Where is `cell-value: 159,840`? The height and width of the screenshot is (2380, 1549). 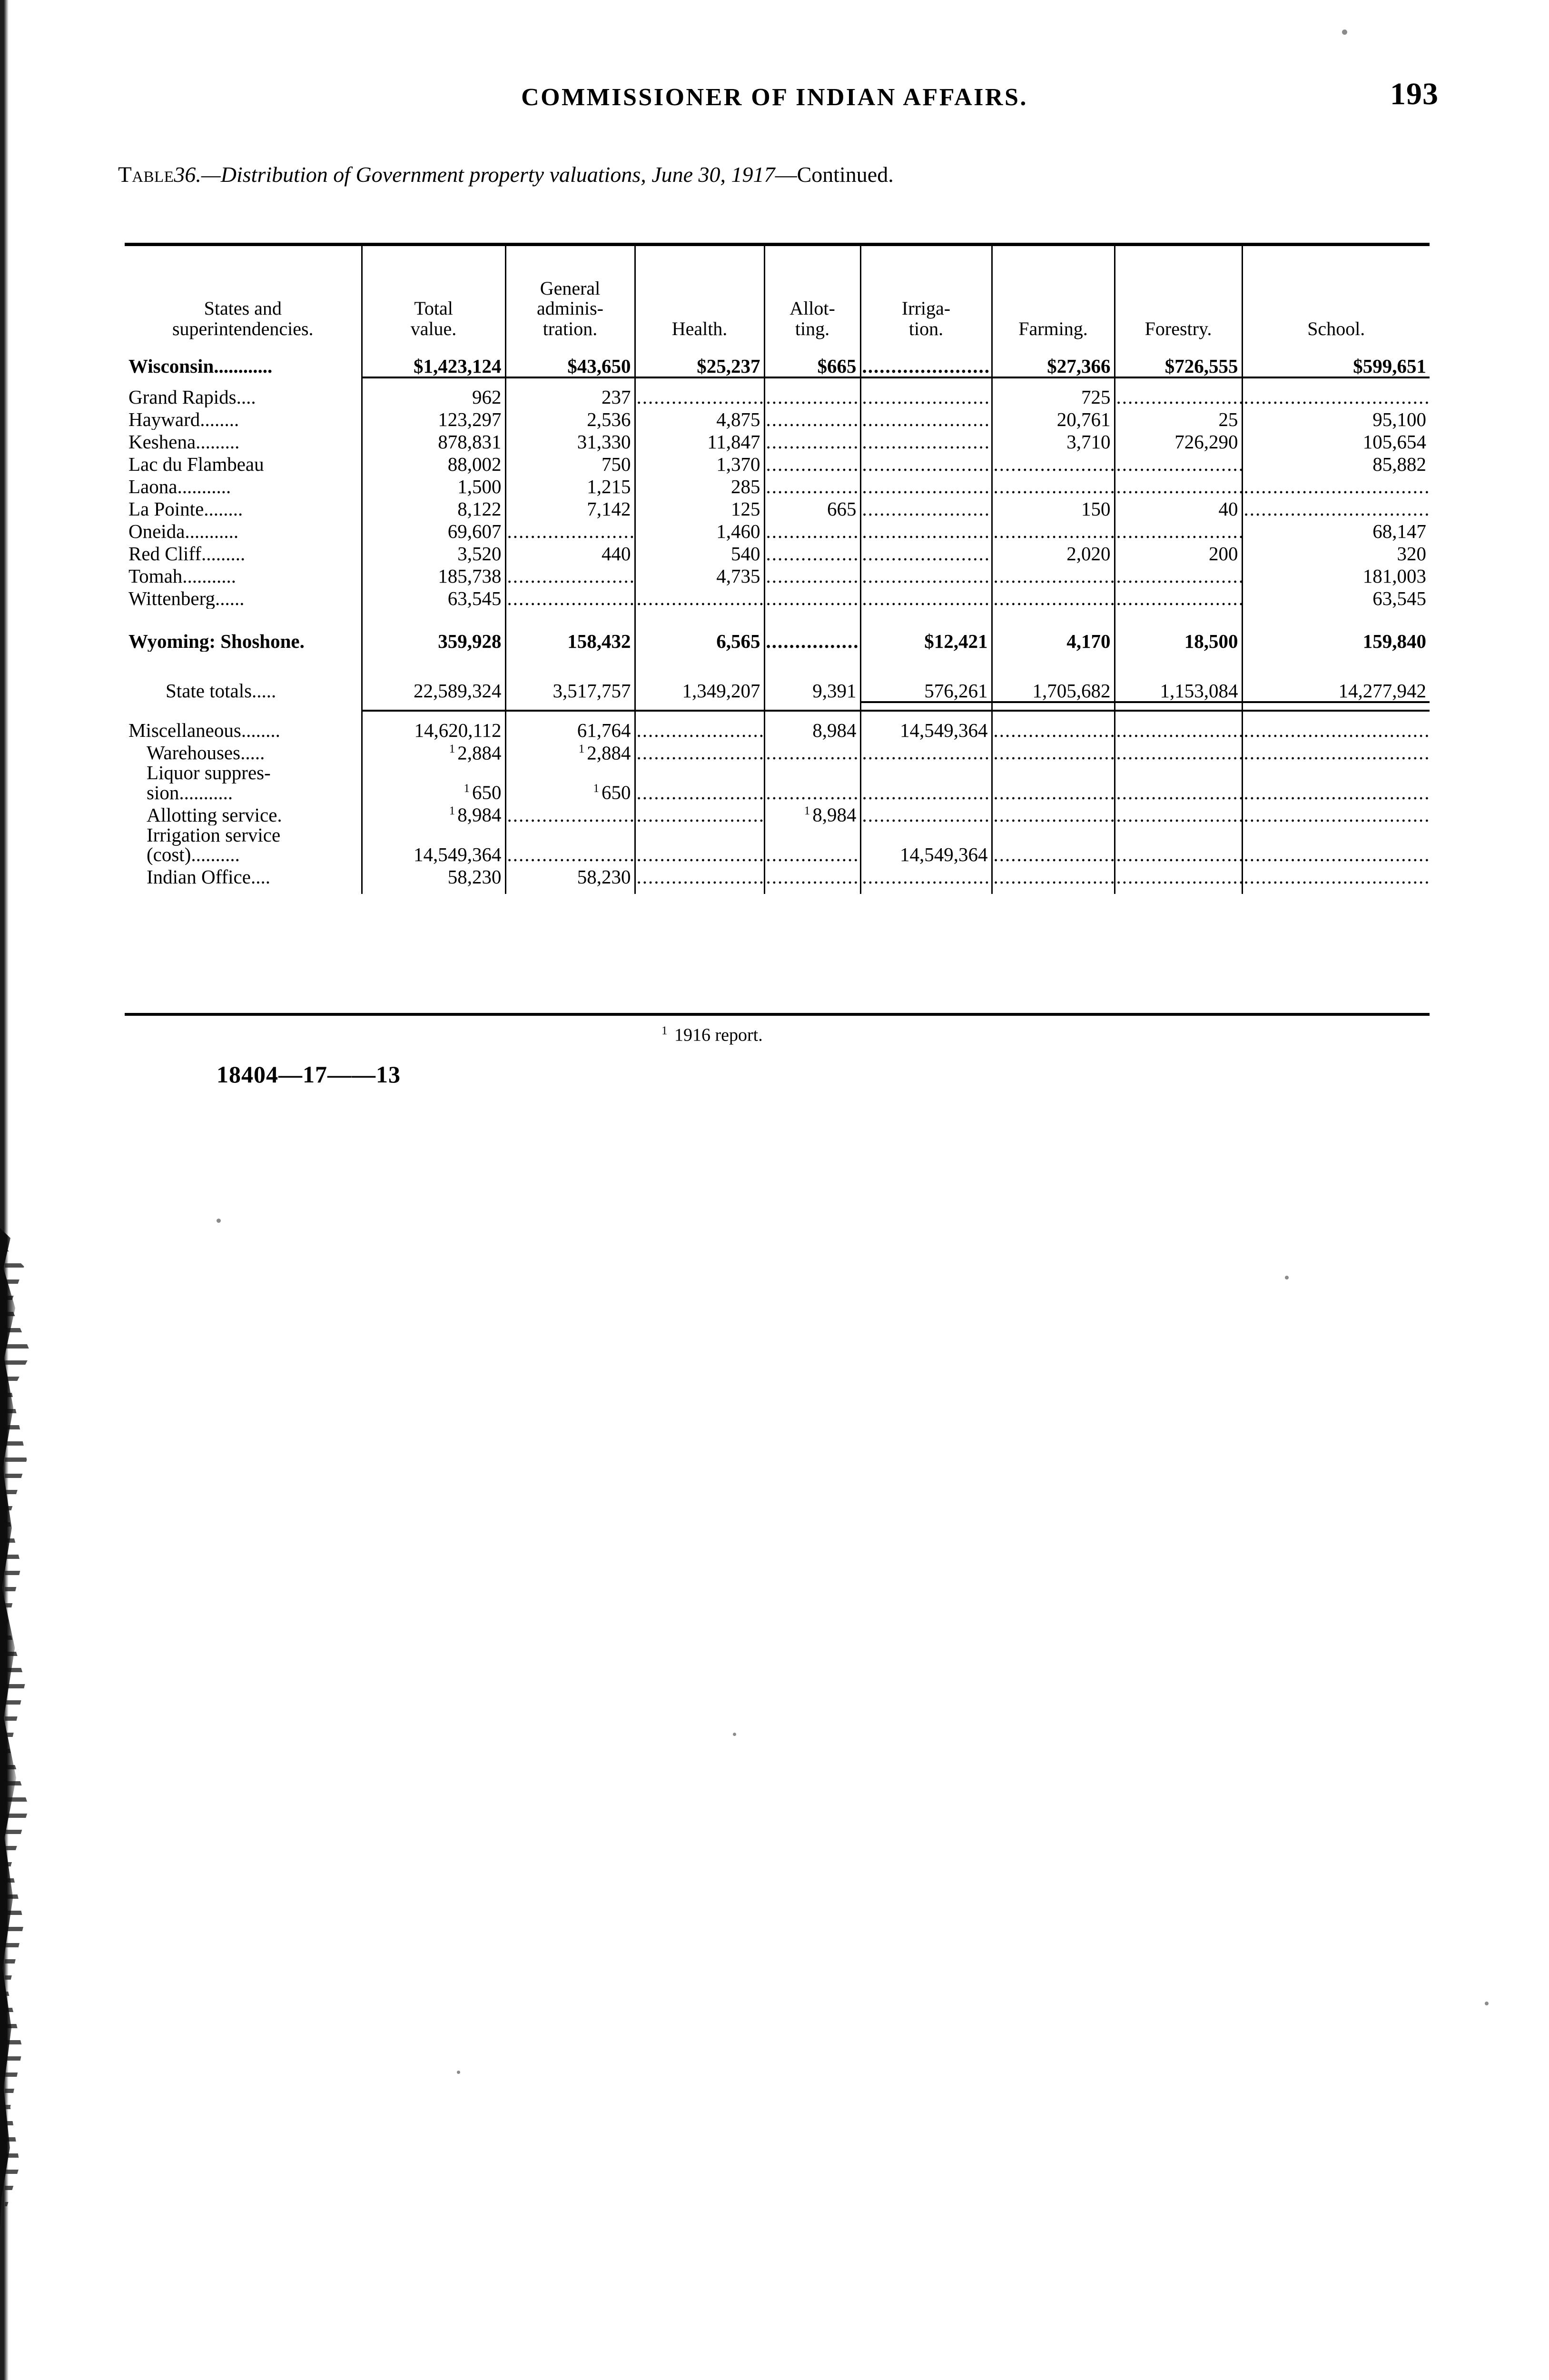 cell-value: 159,840 is located at coordinates (1335, 636).